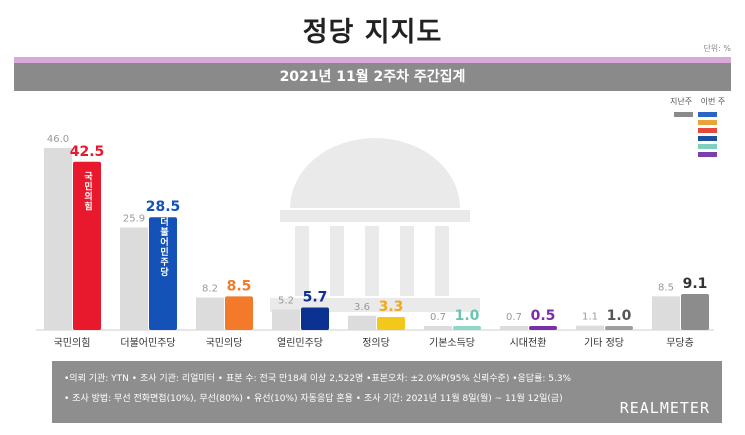 This screenshot has height=435, width=745. I want to click on x-tick-label-5: 기본소득당, so click(452, 343).